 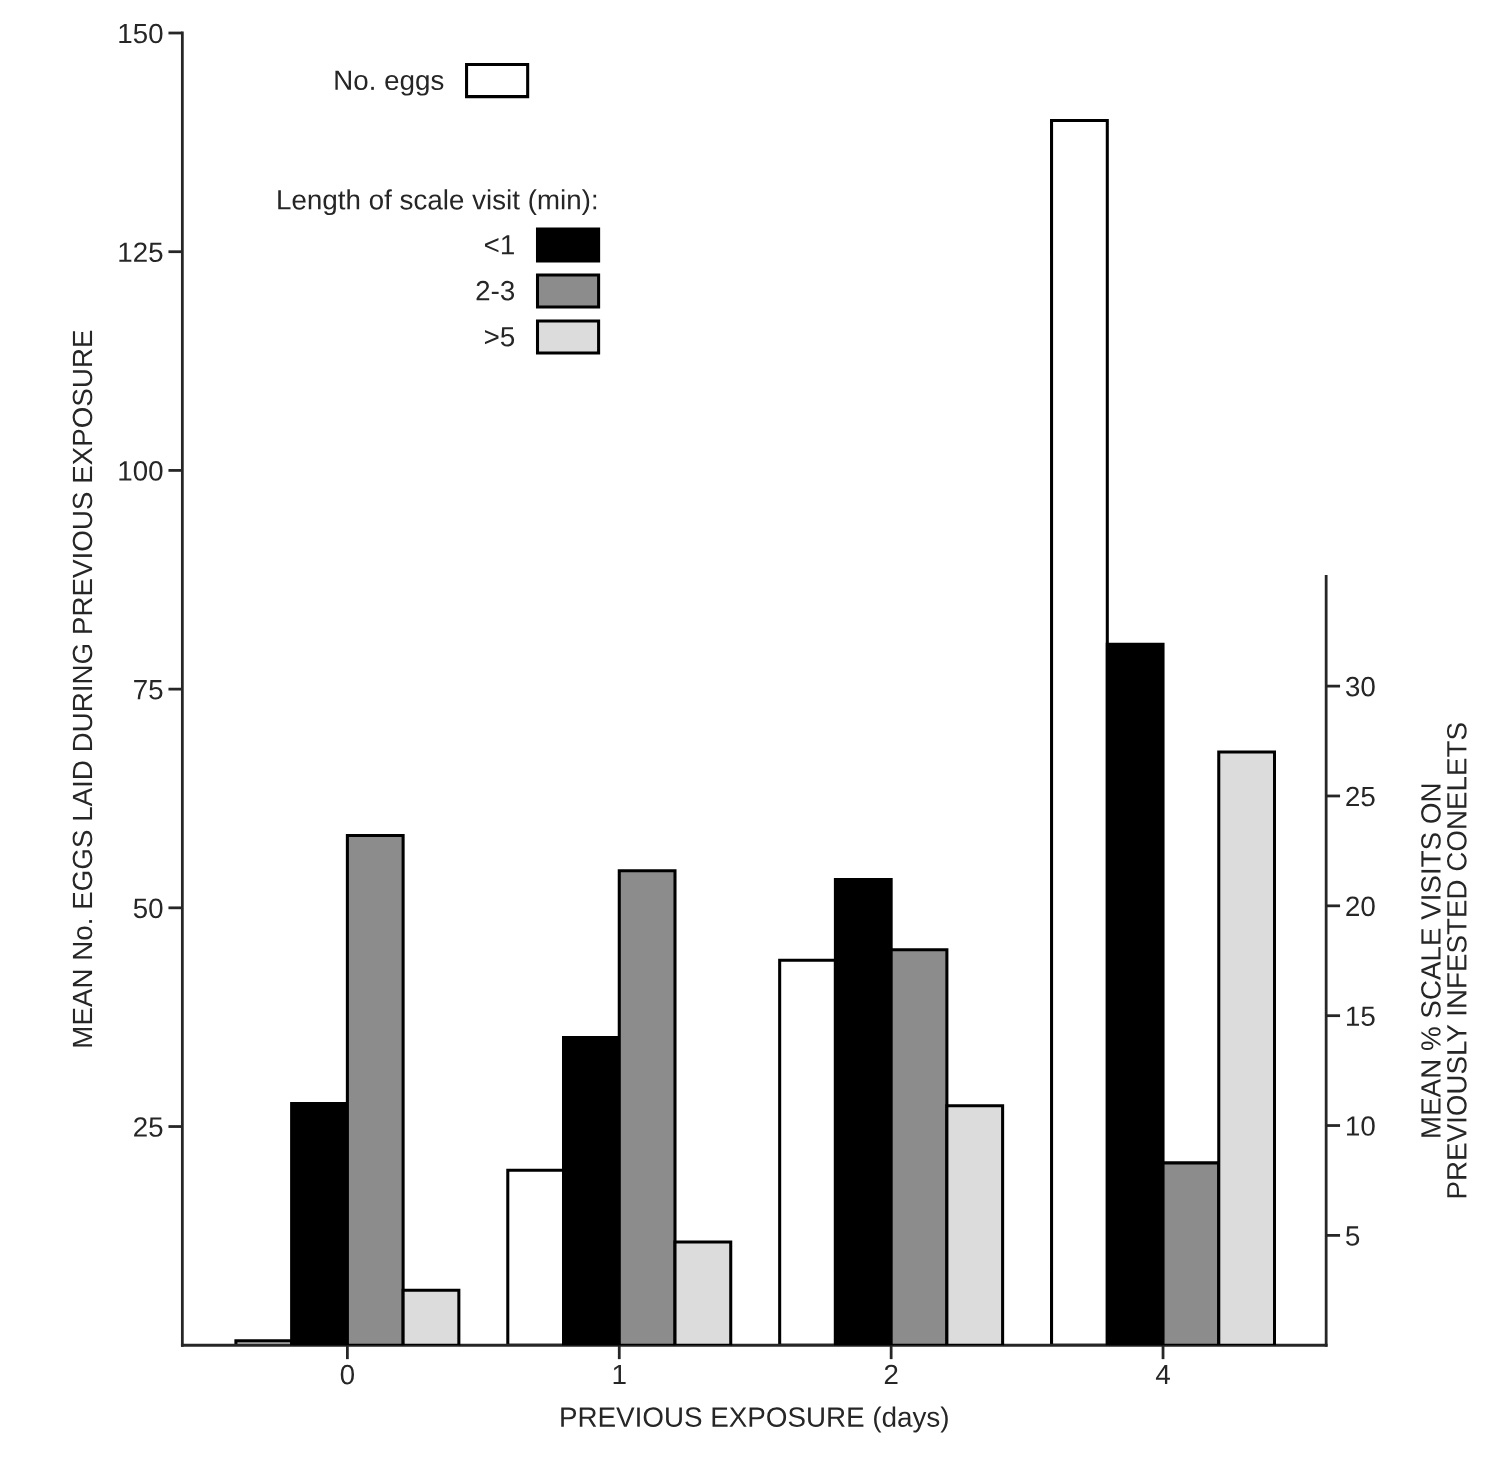 I want to click on y-tick-label: 100, so click(x=141, y=471).